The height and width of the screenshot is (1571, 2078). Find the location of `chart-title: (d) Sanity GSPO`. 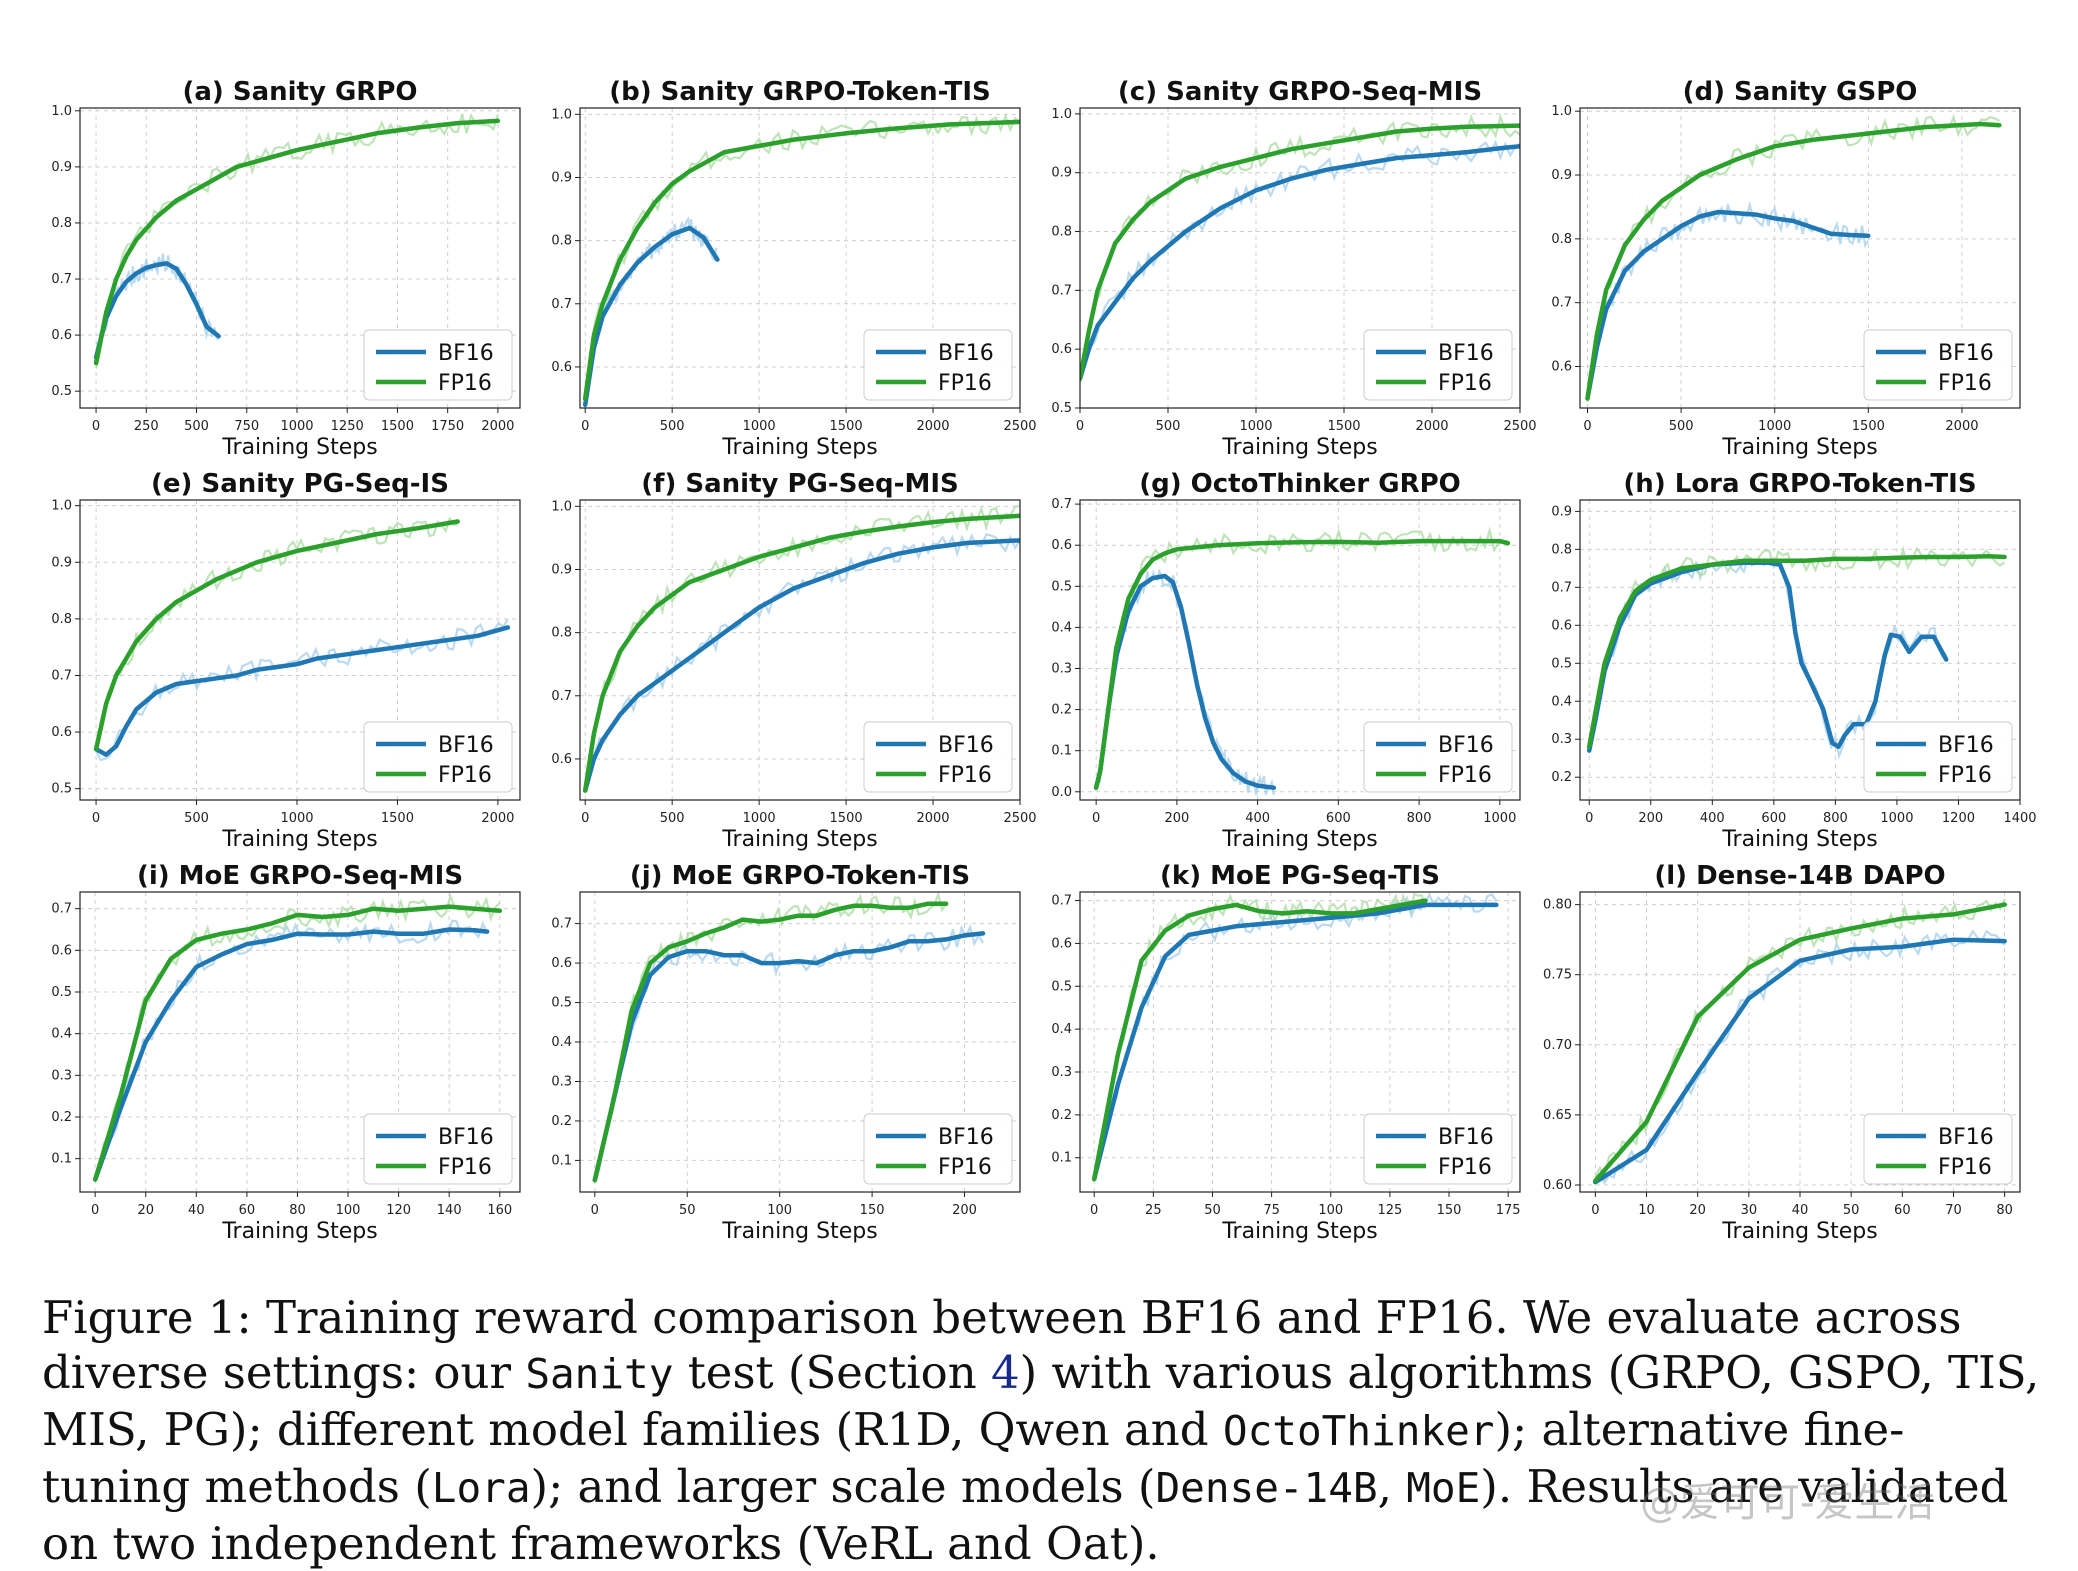

chart-title: (d) Sanity GSPO is located at coordinates (1800, 92).